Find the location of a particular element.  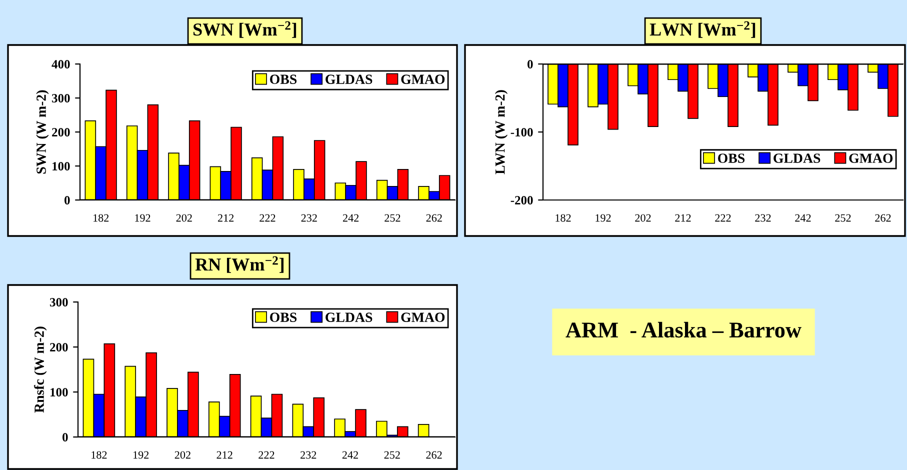

y-axis-title: Rnsfc (W m-2) is located at coordinates (40, 369).